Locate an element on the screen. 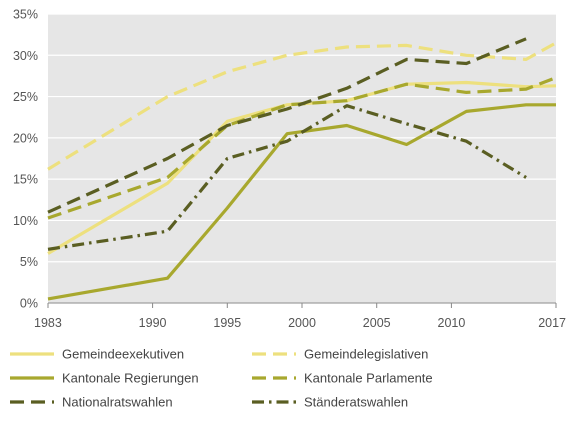 The width and height of the screenshot is (582, 421). x-tick-label: 2000 is located at coordinates (302, 323).